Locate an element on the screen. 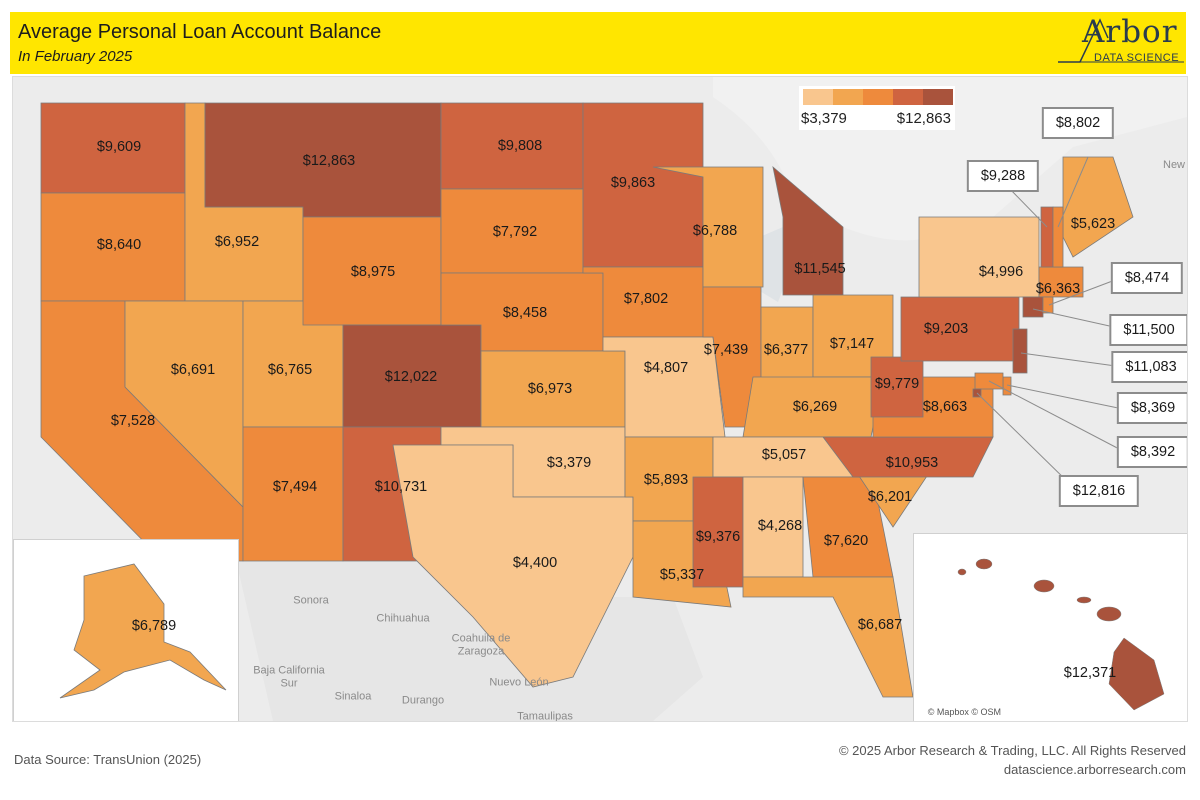  state-value-ma: $6,363 is located at coordinates (1058, 289).